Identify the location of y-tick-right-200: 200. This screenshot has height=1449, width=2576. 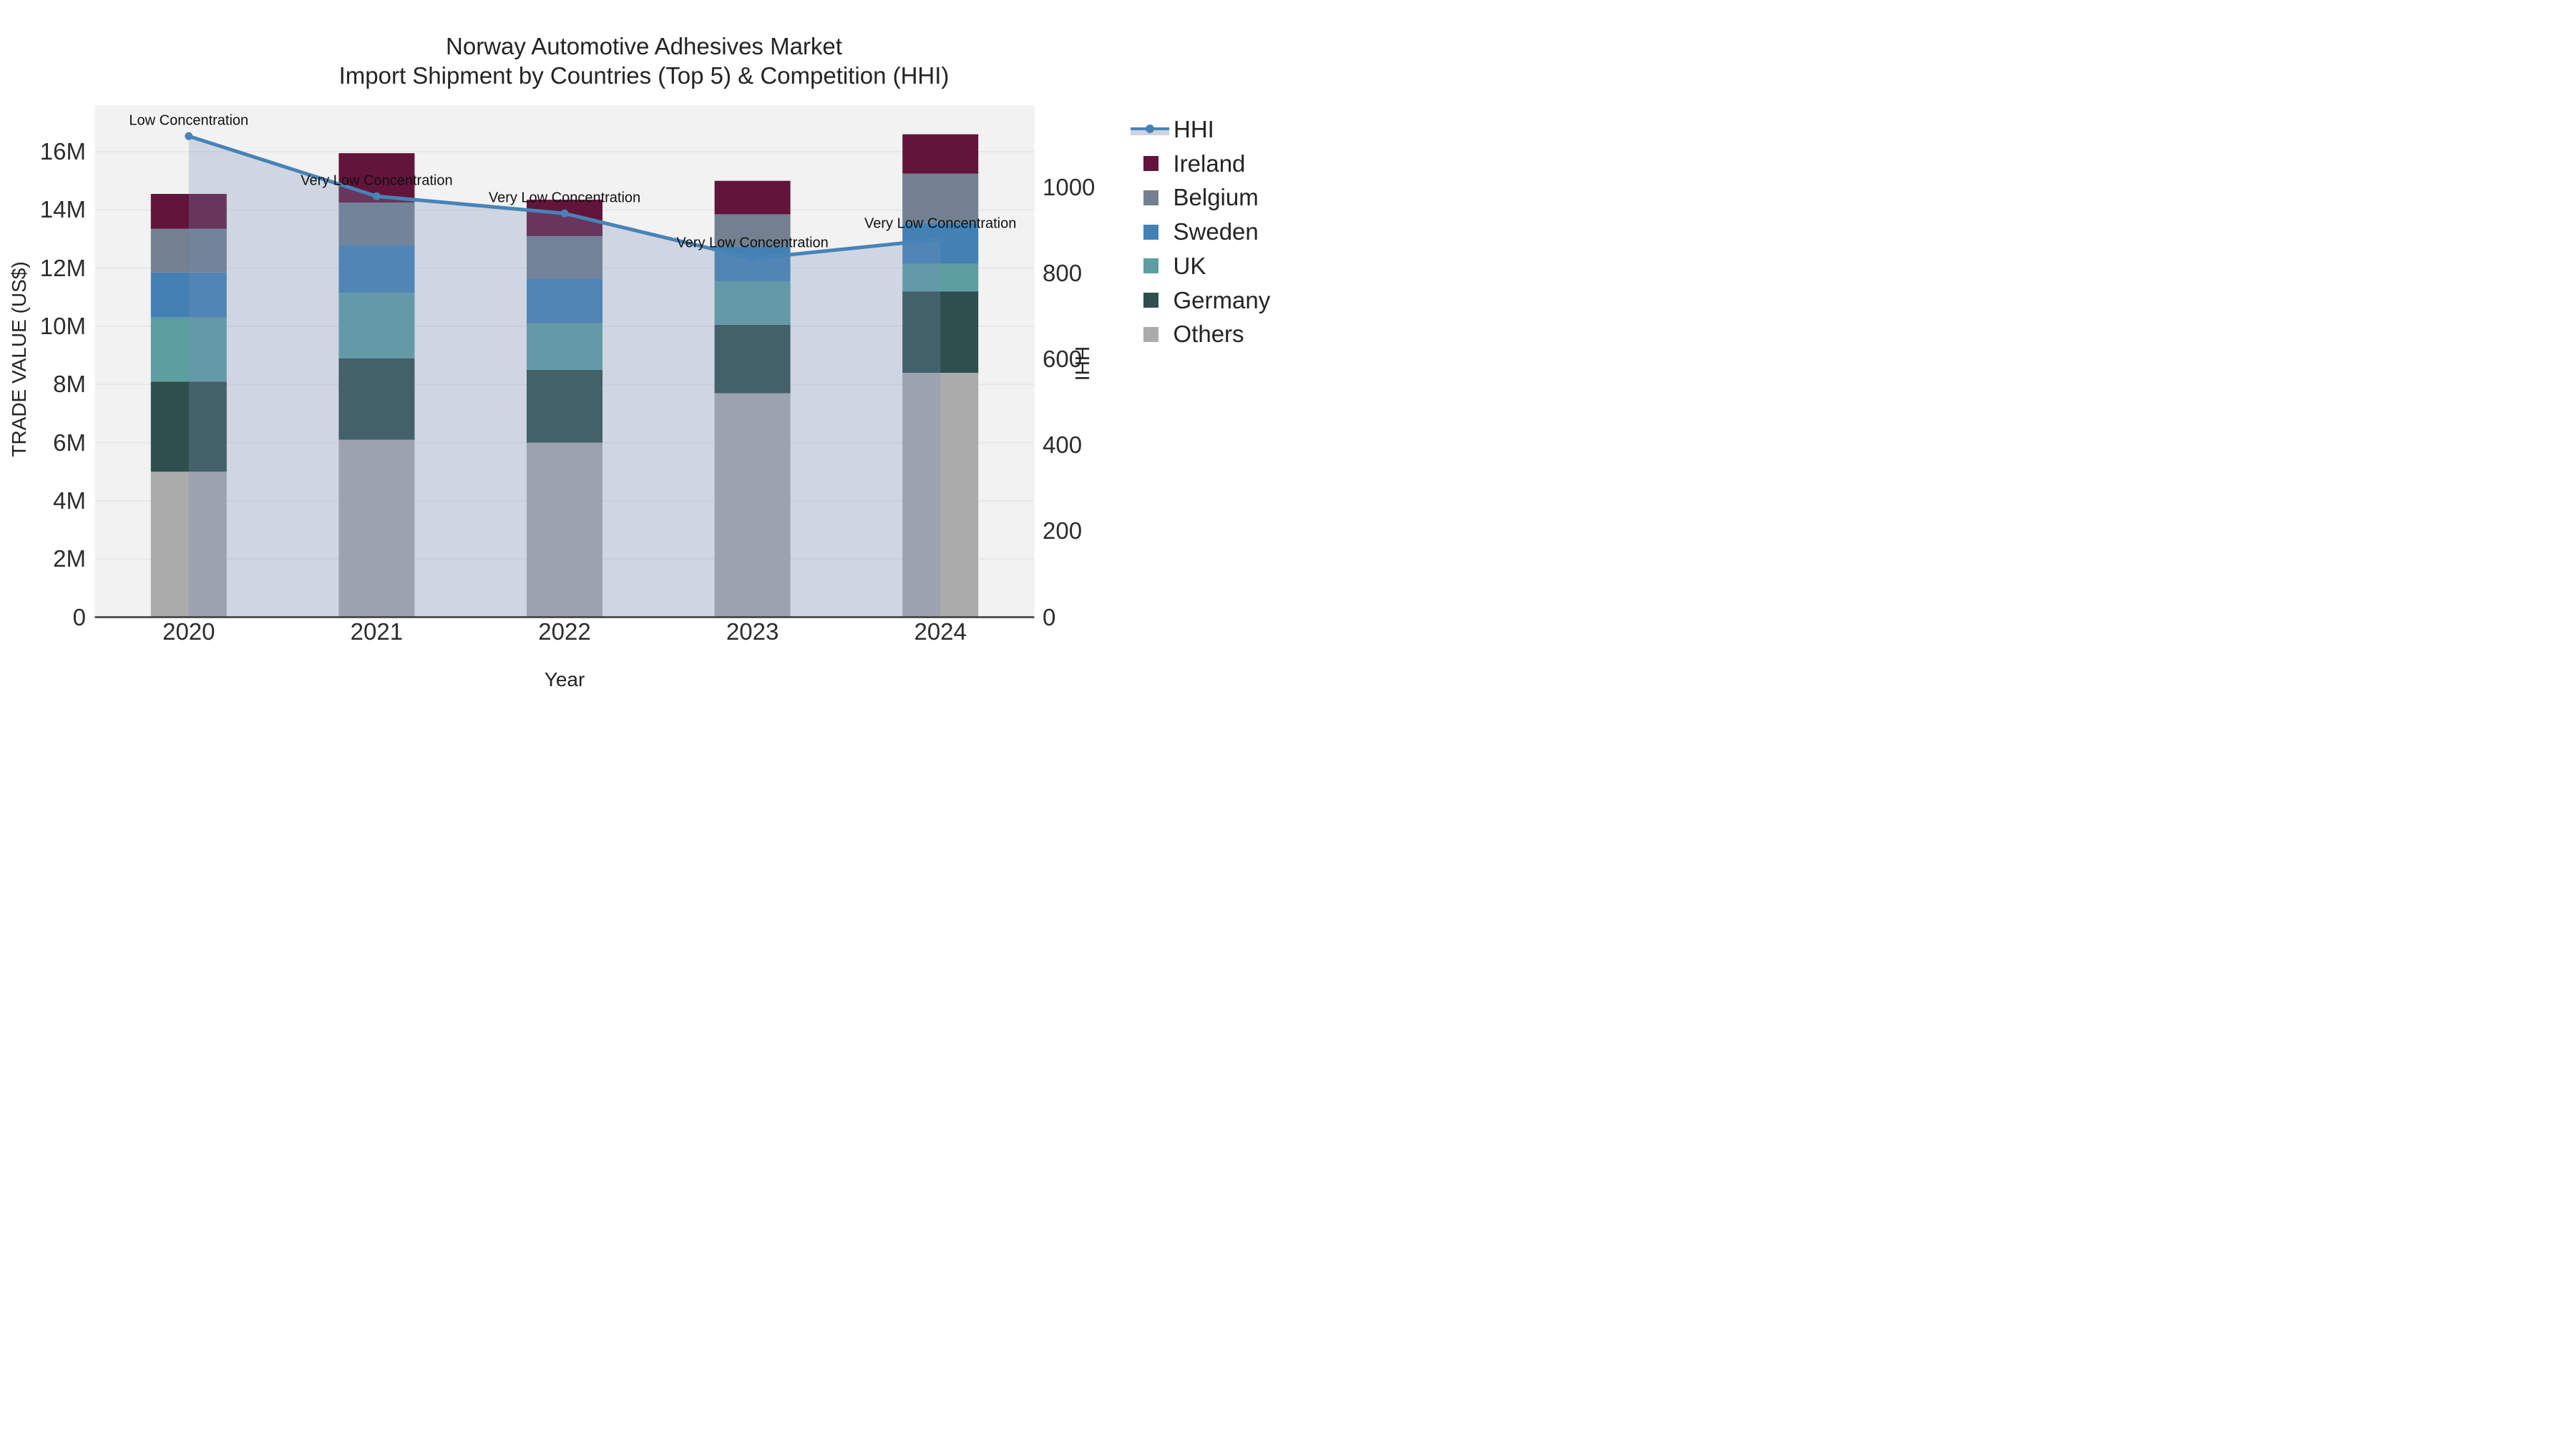
(1063, 531).